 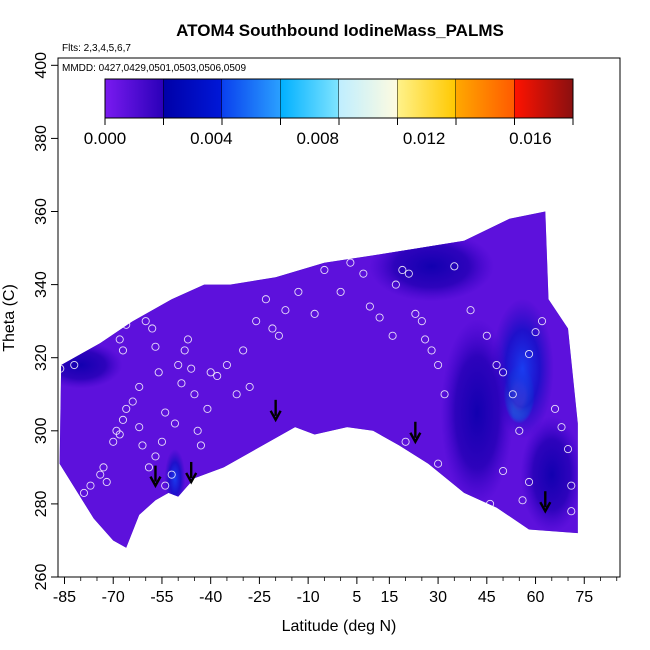 I want to click on flight-arrows, so click(x=350, y=456).